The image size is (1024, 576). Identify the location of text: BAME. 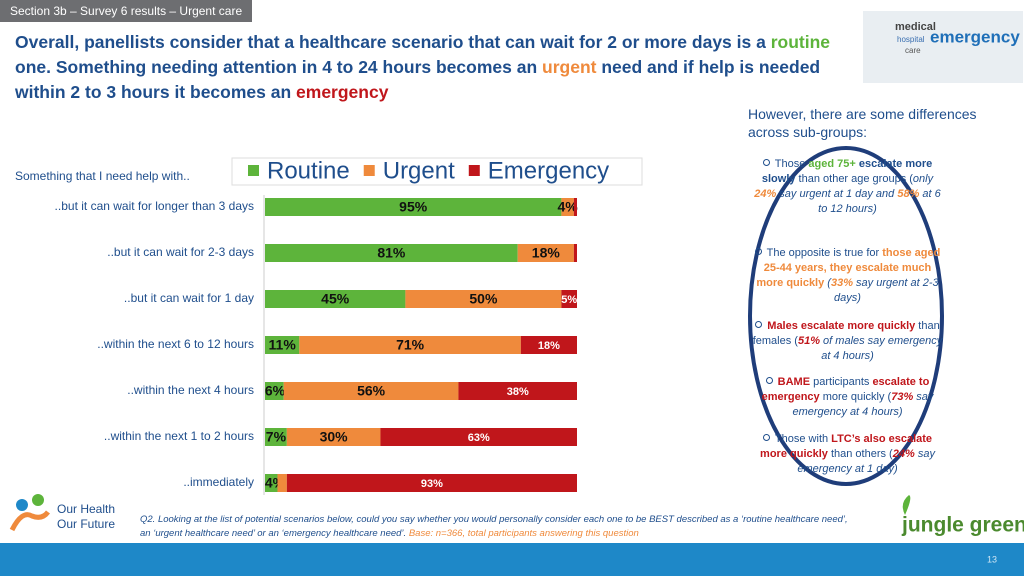
(794, 382).